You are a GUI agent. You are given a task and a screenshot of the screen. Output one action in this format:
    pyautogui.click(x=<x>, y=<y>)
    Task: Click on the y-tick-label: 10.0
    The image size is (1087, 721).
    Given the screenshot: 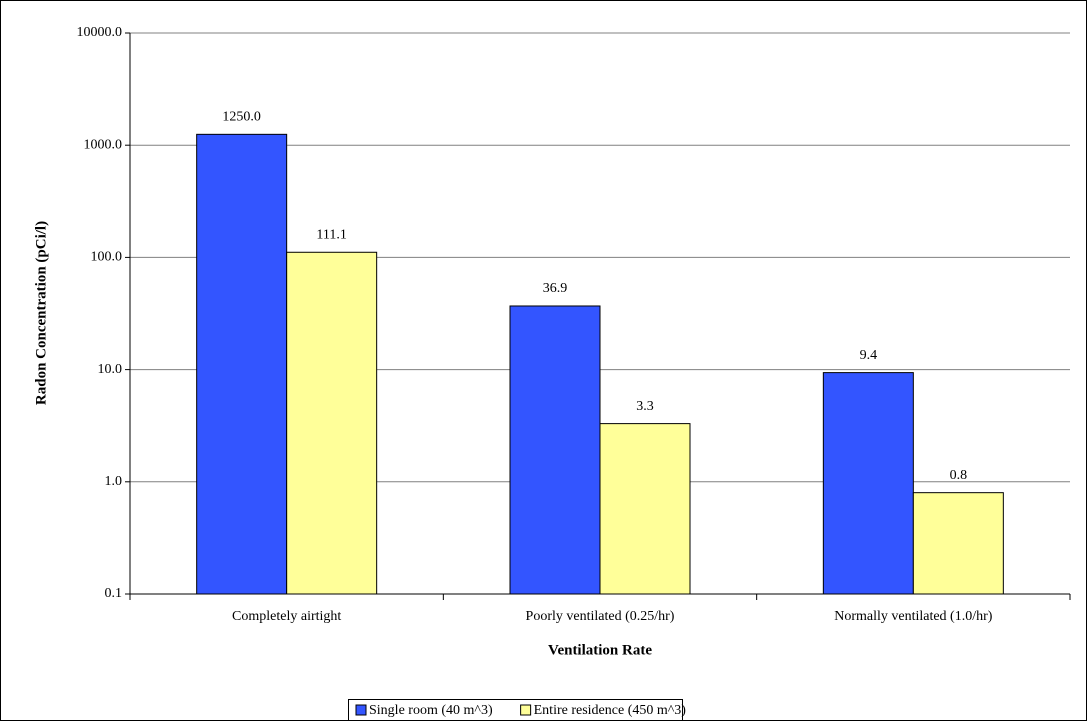 What is the action you would take?
    pyautogui.click(x=110, y=369)
    